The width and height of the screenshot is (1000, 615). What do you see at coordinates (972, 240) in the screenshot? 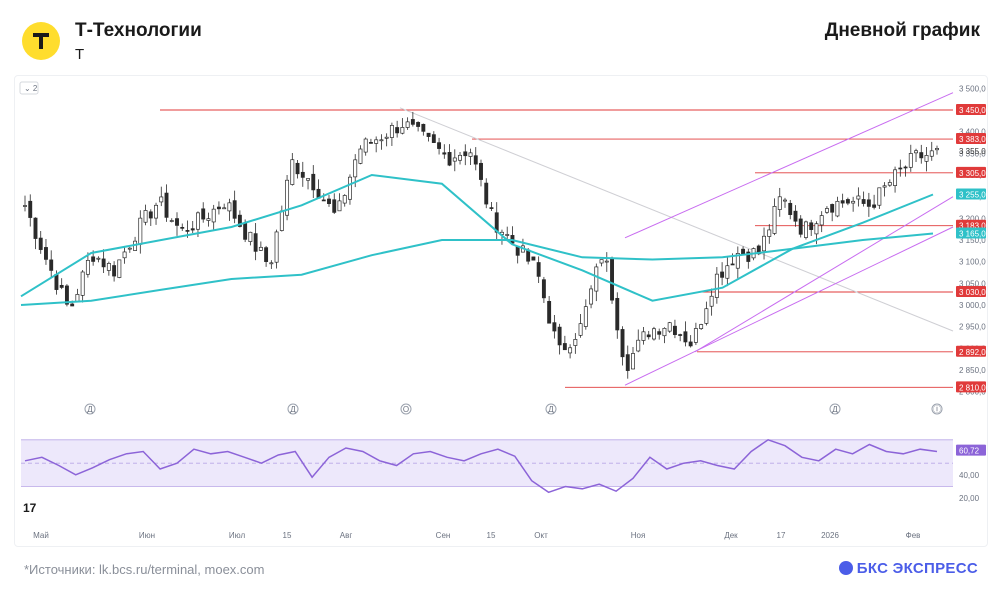
I see `y-tick-label: 3 150,0` at bounding box center [972, 240].